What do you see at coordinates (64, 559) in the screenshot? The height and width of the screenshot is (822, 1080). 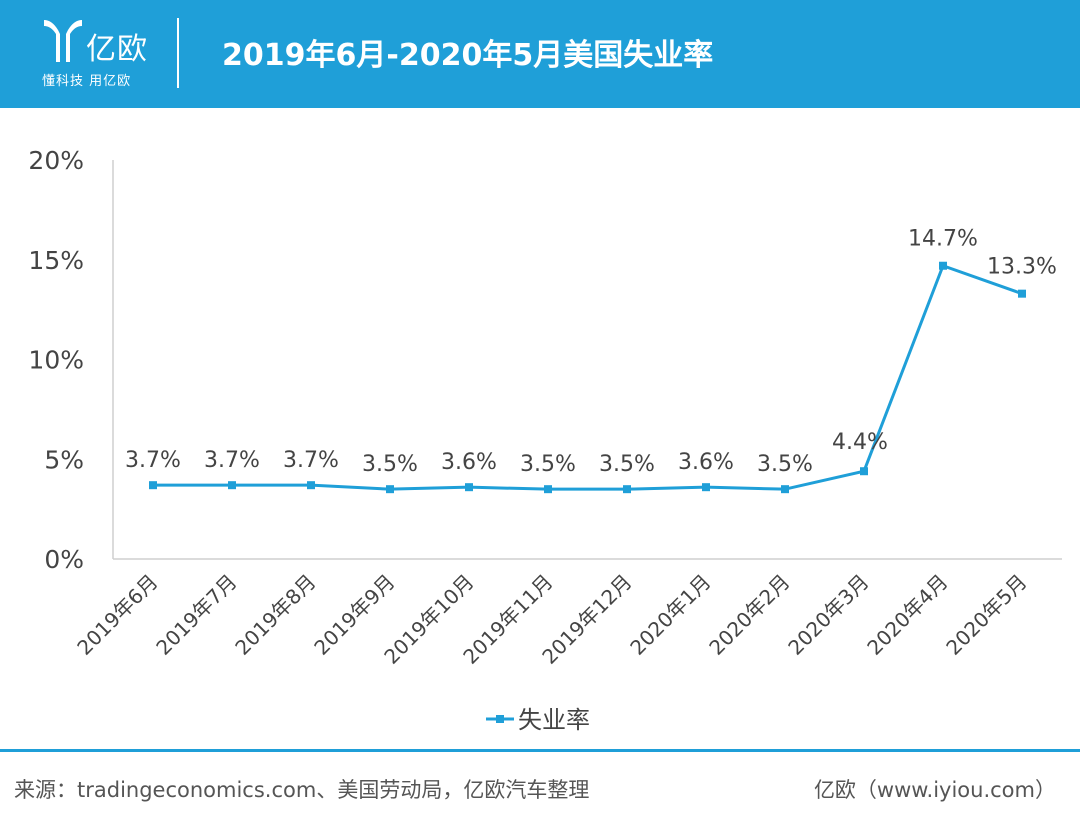 I see `y-tick-label: 0%` at bounding box center [64, 559].